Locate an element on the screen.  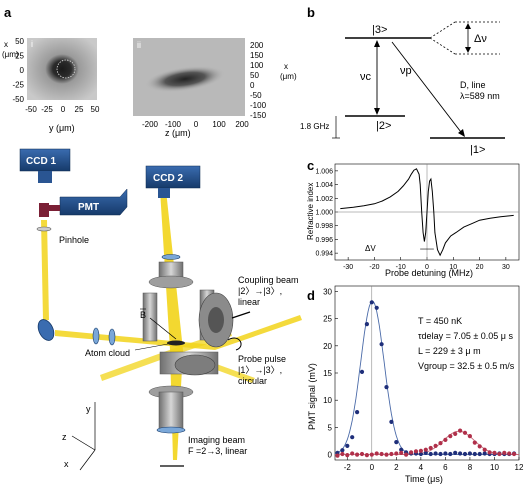
panel-b-label: b is located at coordinates (311, 12).